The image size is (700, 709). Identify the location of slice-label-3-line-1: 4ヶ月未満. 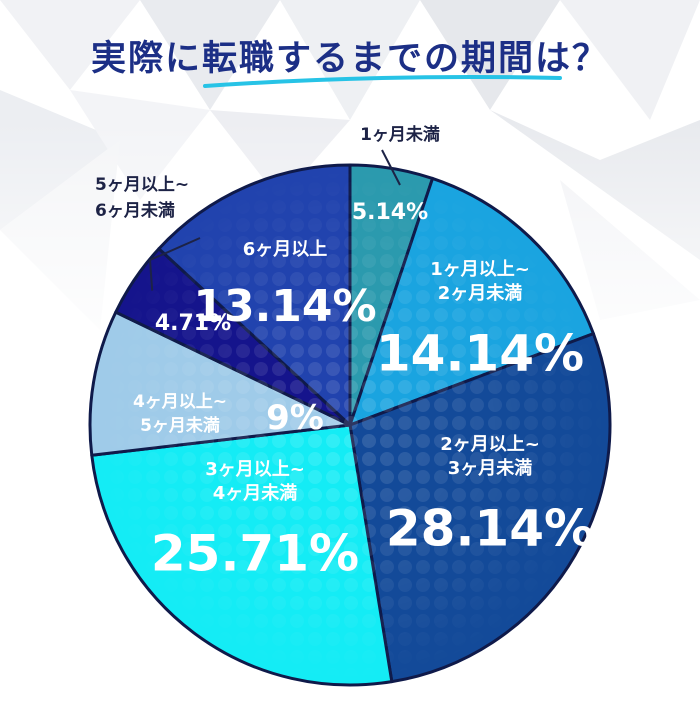
(255, 493).